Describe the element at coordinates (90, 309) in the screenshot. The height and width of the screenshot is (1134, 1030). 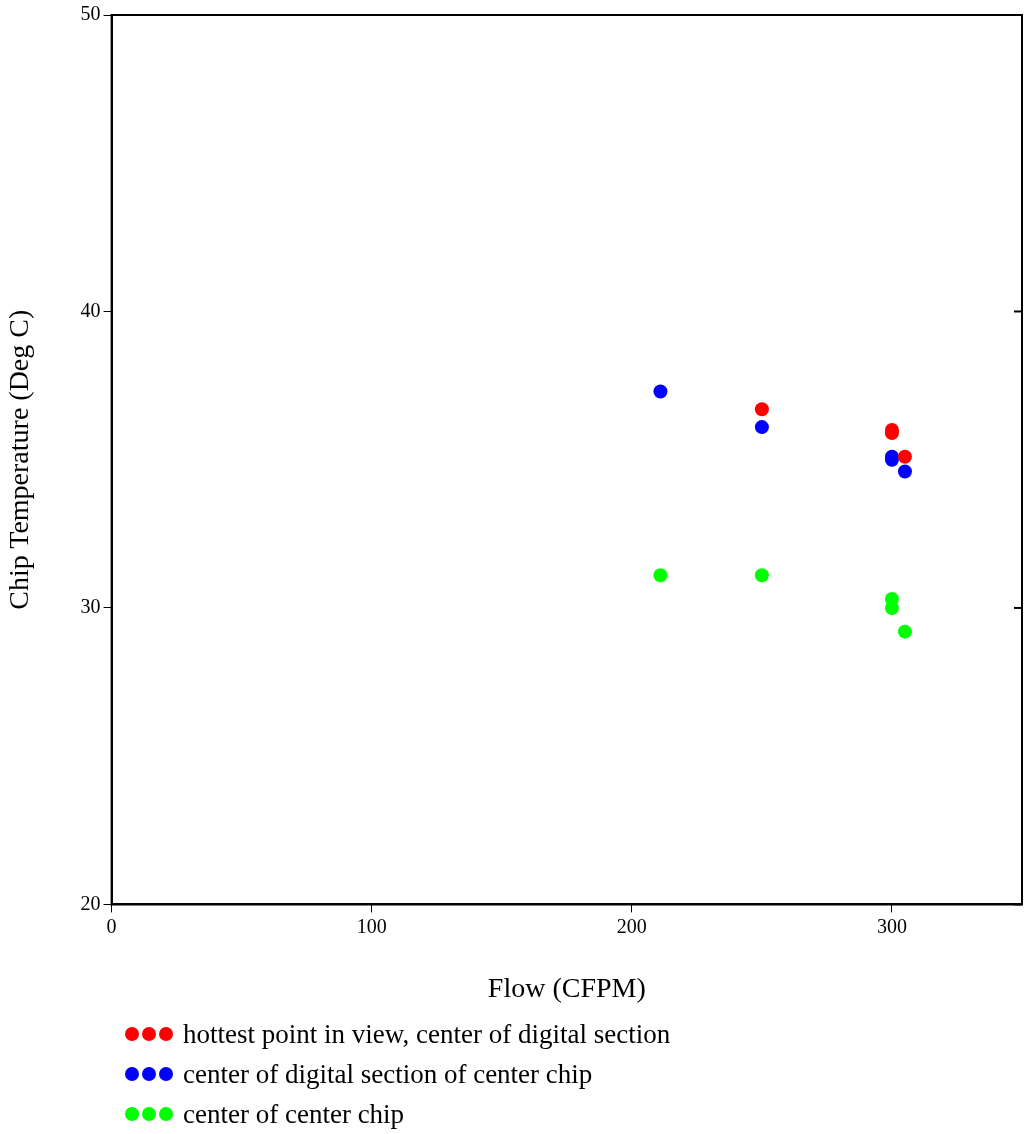
I see `y-tick-label: 40` at that location.